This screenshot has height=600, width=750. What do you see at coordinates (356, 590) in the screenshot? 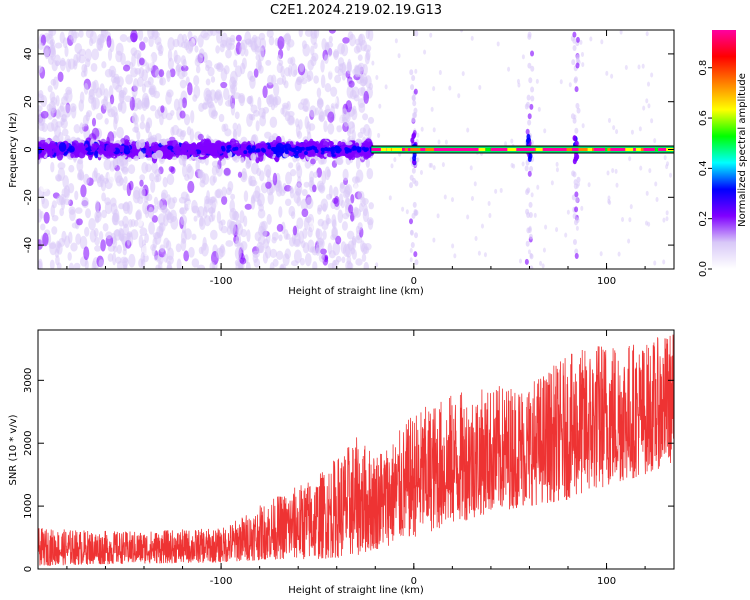
I see `snr-xlabel: Height of straight line (km)` at bounding box center [356, 590].